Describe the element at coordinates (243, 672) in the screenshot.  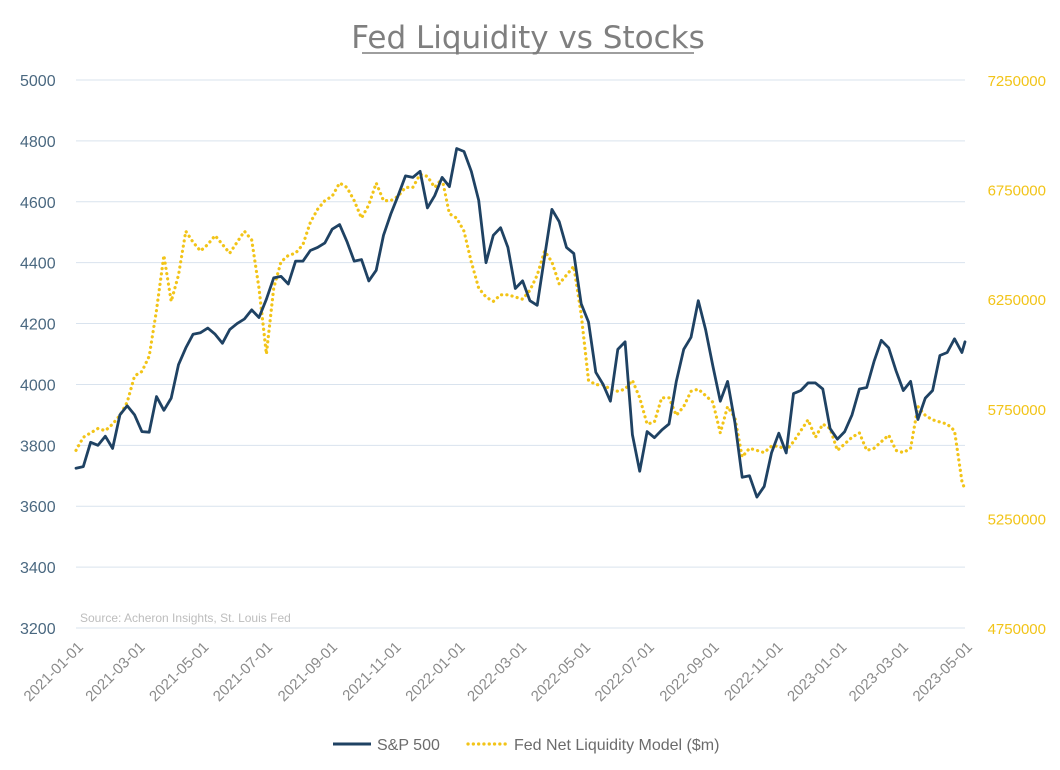
I see `x-tick-label: 2021-07-01` at that location.